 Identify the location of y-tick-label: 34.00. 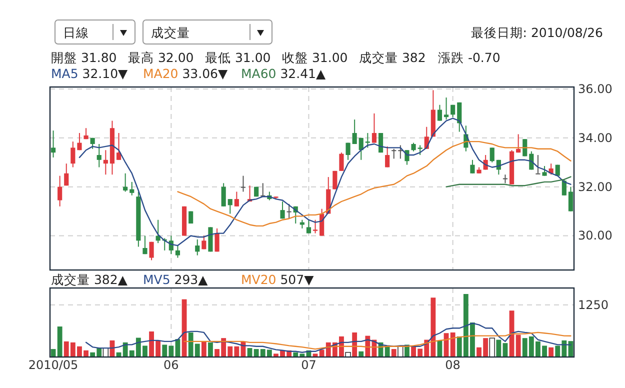
(595, 137).